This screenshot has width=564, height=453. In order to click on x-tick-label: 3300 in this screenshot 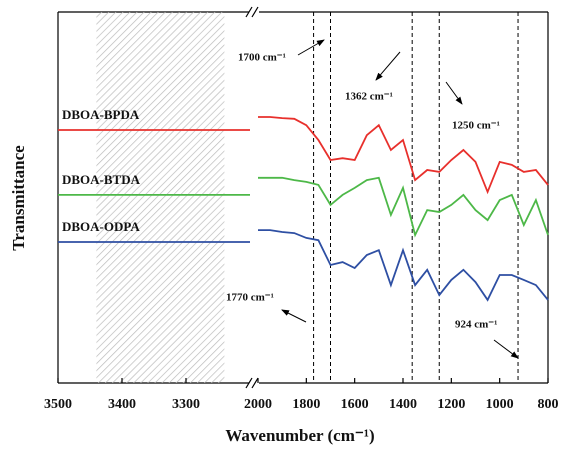, I will do `click(186, 404)`.